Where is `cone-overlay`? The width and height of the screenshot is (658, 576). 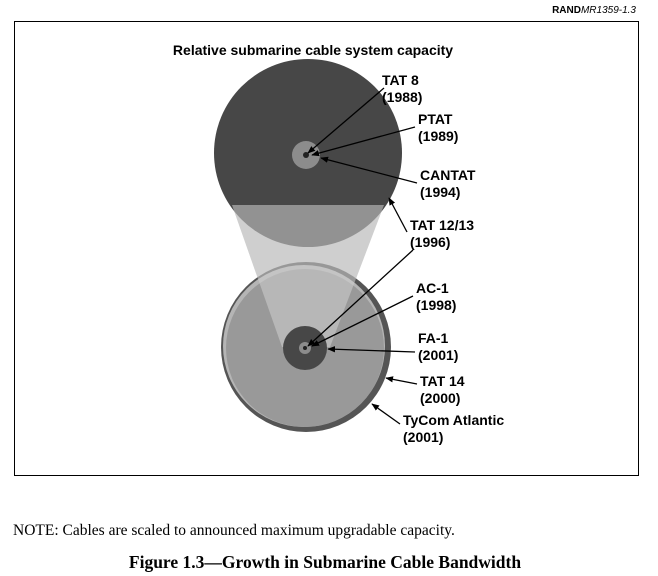
cone-overlay is located at coordinates (308, 276).